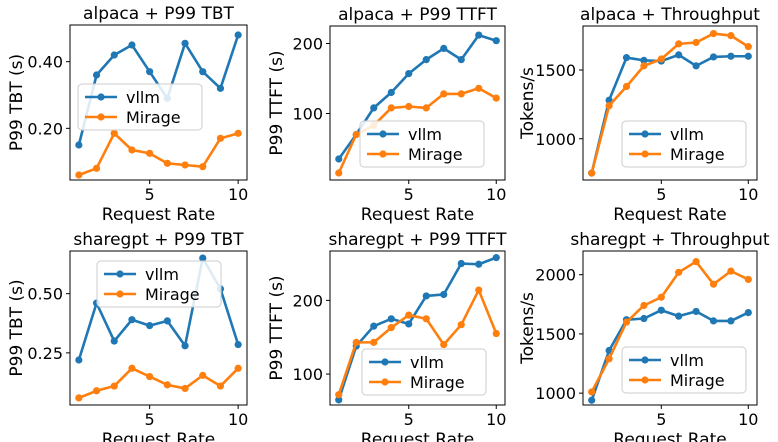  I want to click on y-tick-label: 0.50, so click(45, 294).